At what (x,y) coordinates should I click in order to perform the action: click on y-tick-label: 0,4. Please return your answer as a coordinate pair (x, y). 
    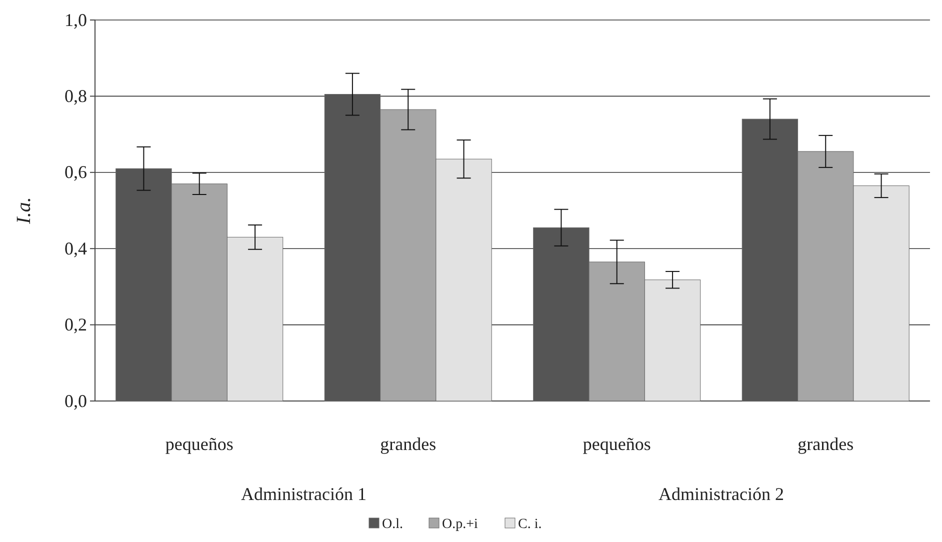
    Looking at the image, I should click on (75, 248).